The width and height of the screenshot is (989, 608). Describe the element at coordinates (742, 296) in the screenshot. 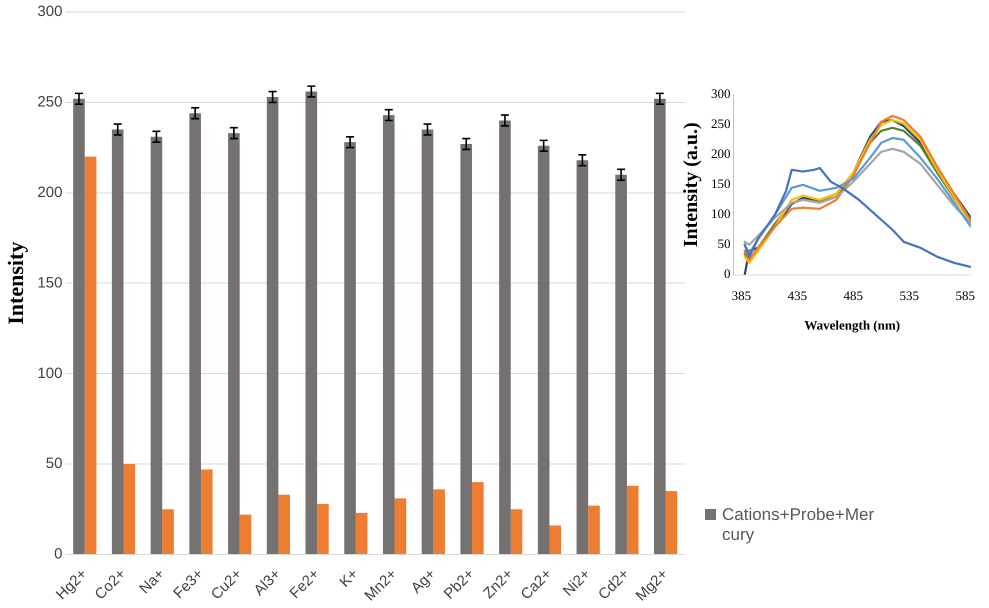

I see `x-tick-label: 385` at that location.